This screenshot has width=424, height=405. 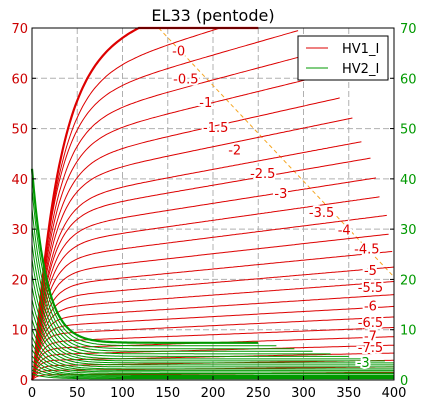 I want to click on curve-label-4: -2, so click(x=234, y=151).